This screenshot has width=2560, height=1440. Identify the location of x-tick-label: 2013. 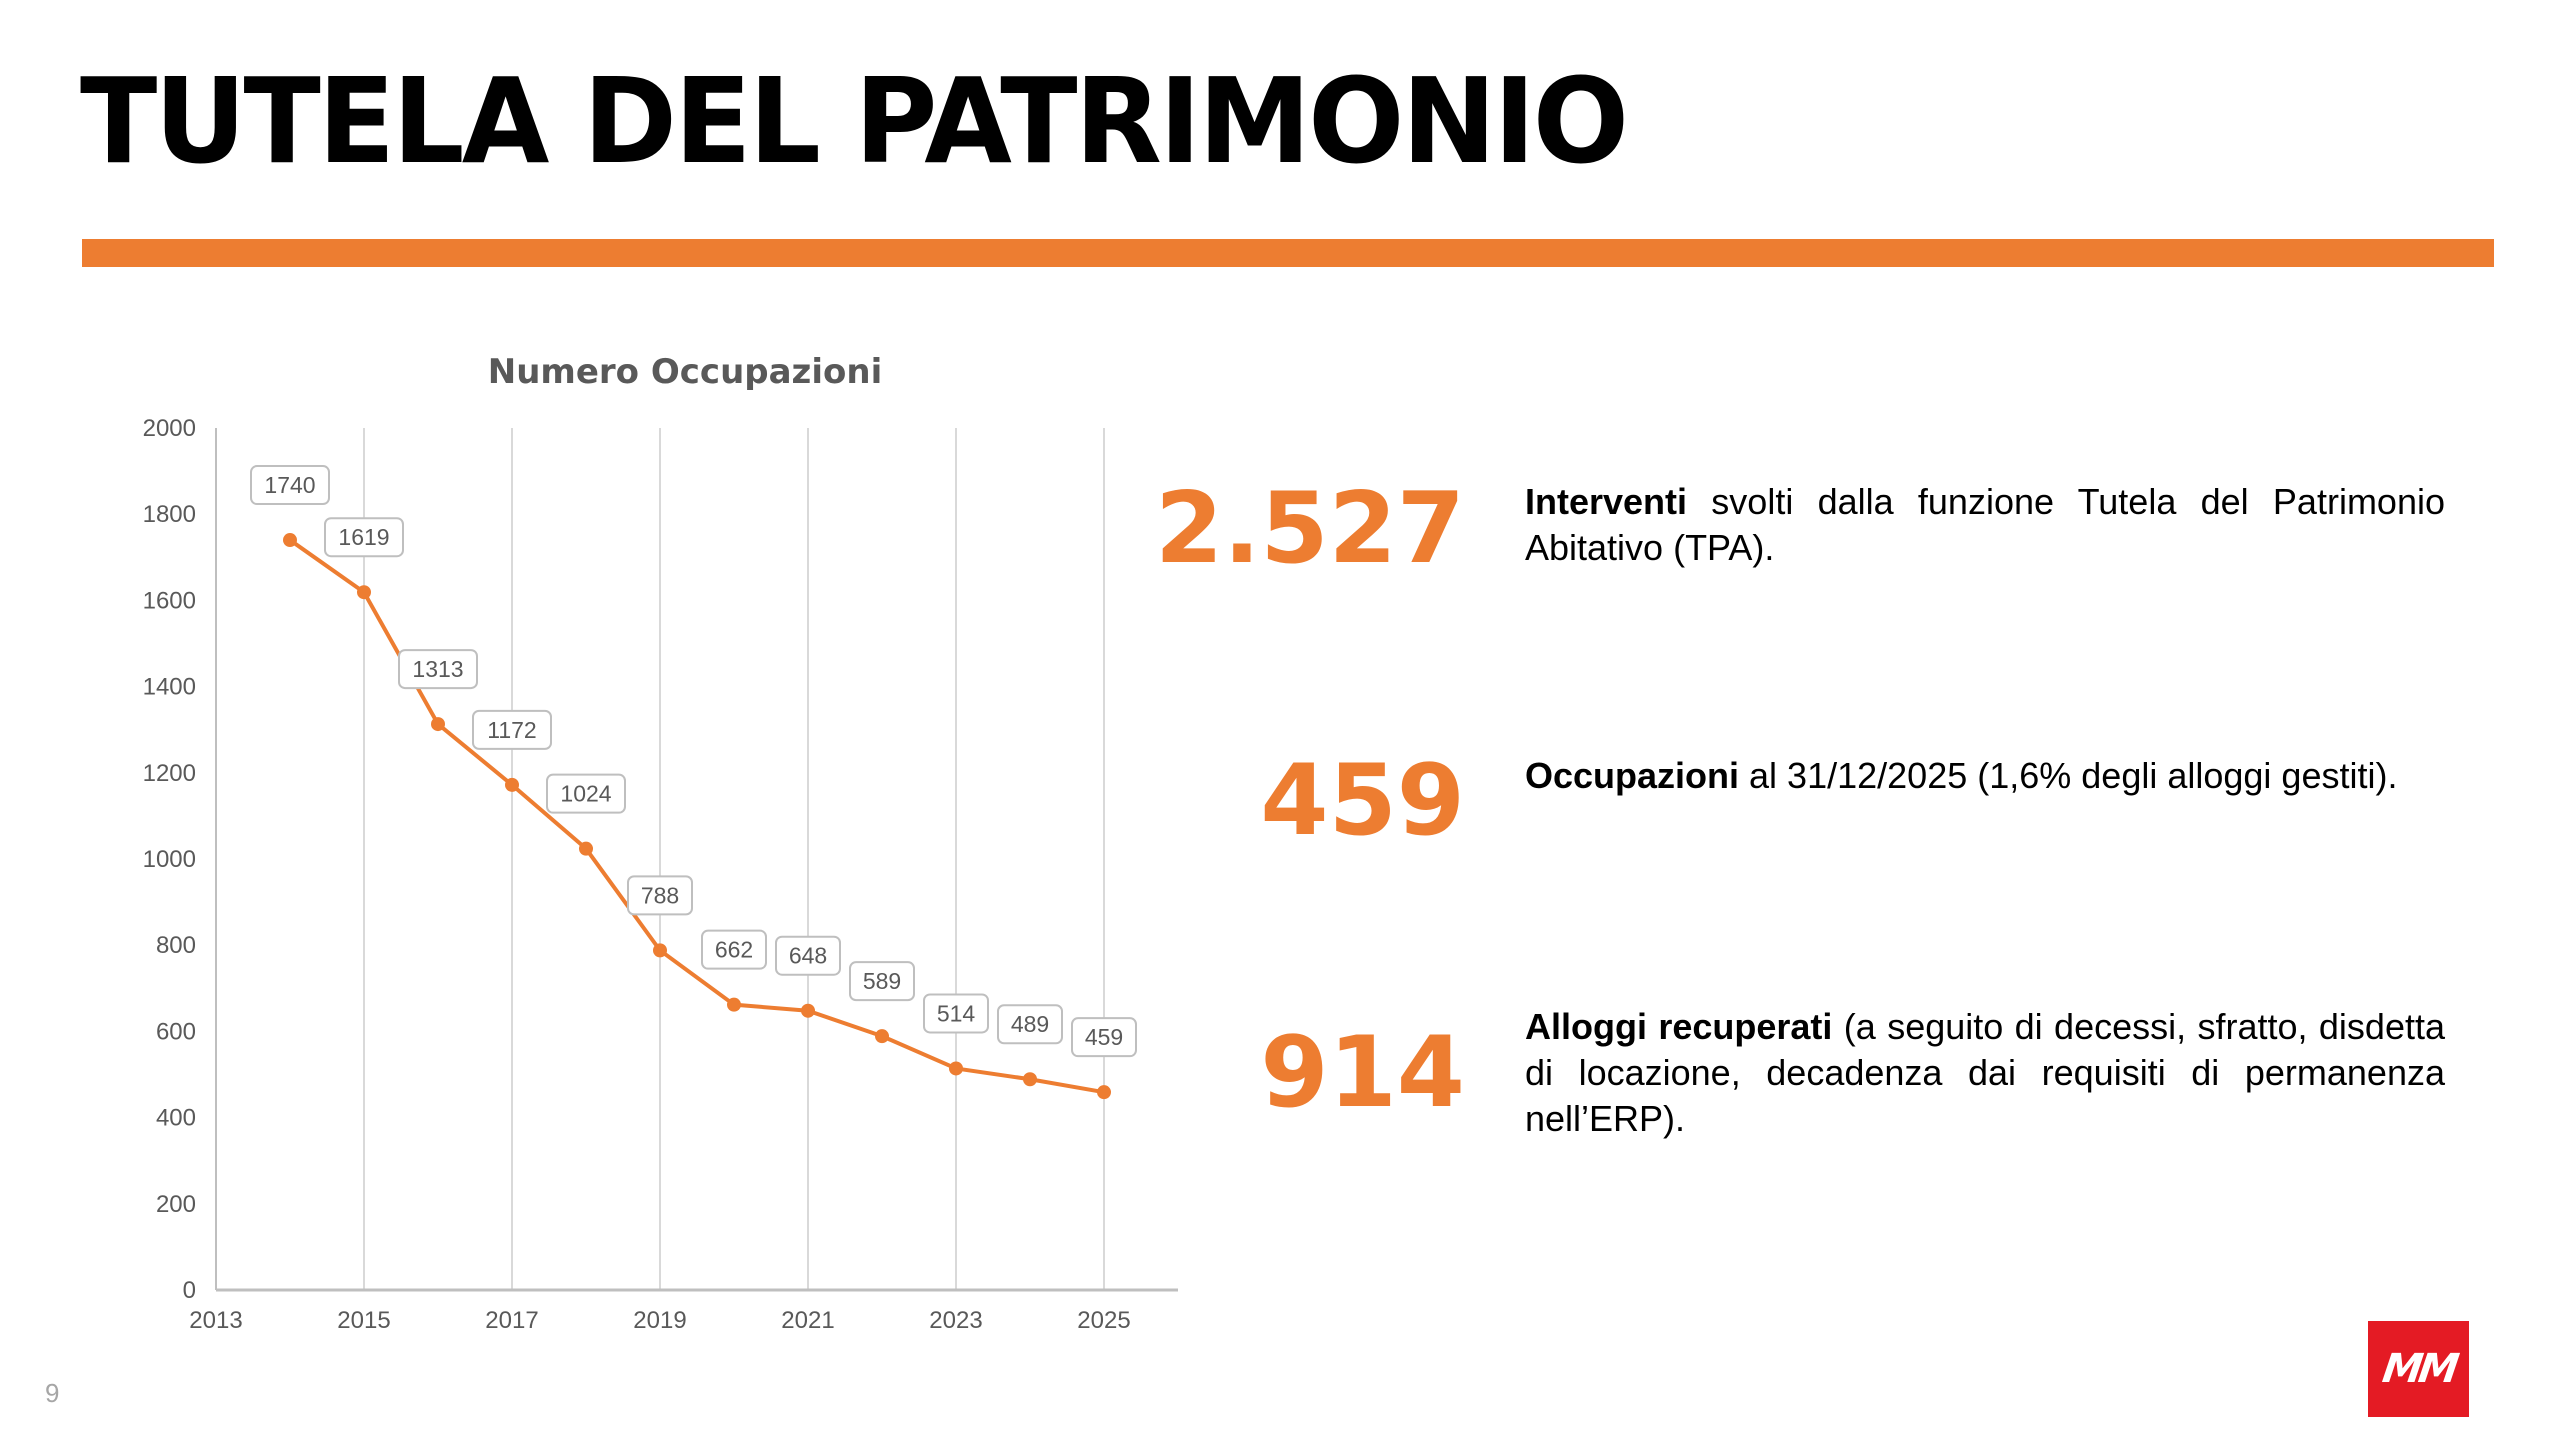
(215, 1320).